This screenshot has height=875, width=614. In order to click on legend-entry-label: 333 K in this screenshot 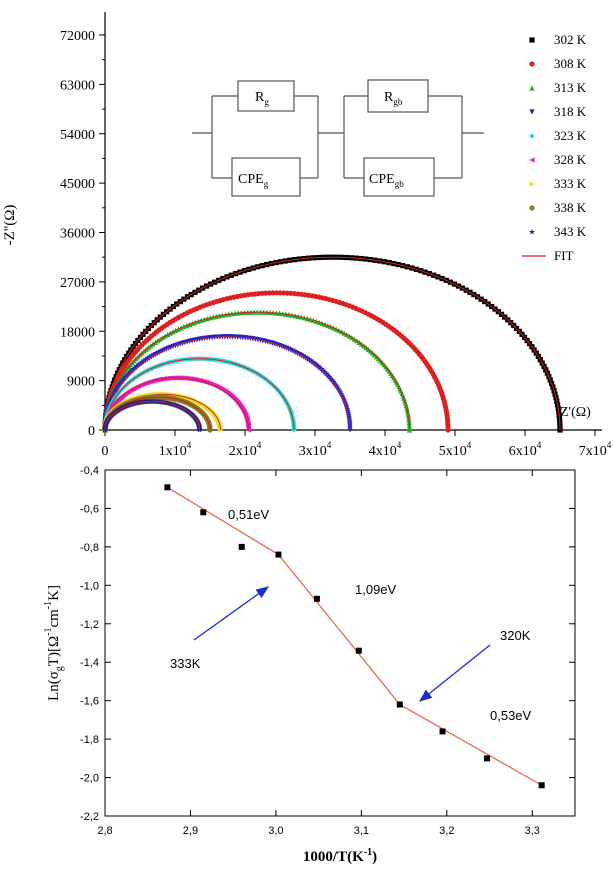, I will do `click(570, 183)`.